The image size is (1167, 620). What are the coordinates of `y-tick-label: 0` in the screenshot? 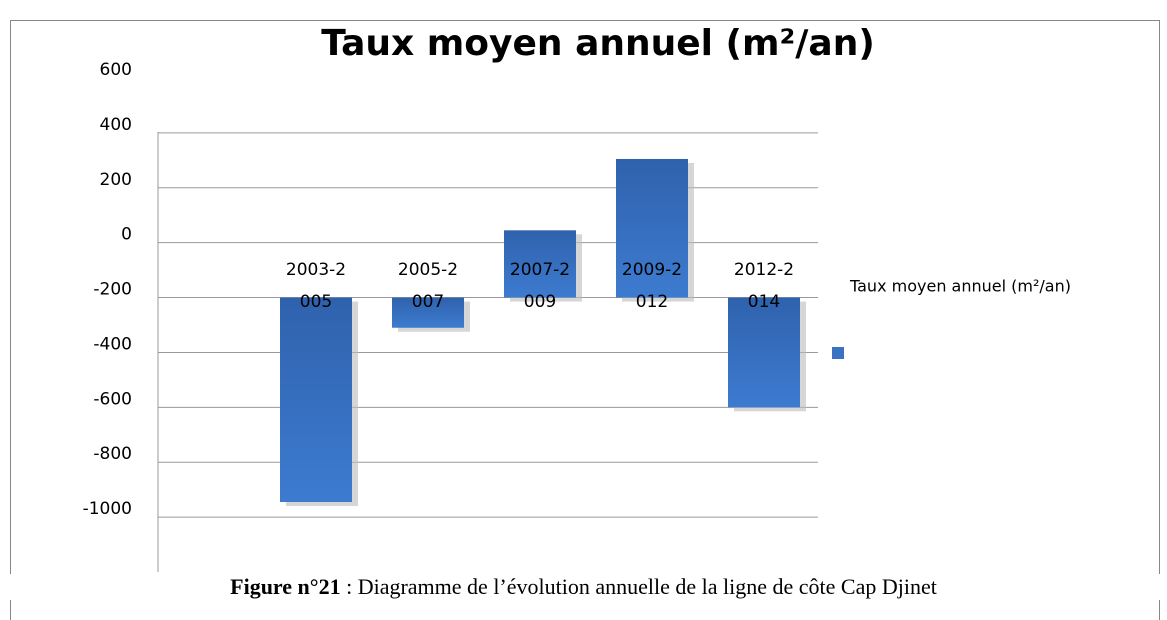 It's located at (126, 235).